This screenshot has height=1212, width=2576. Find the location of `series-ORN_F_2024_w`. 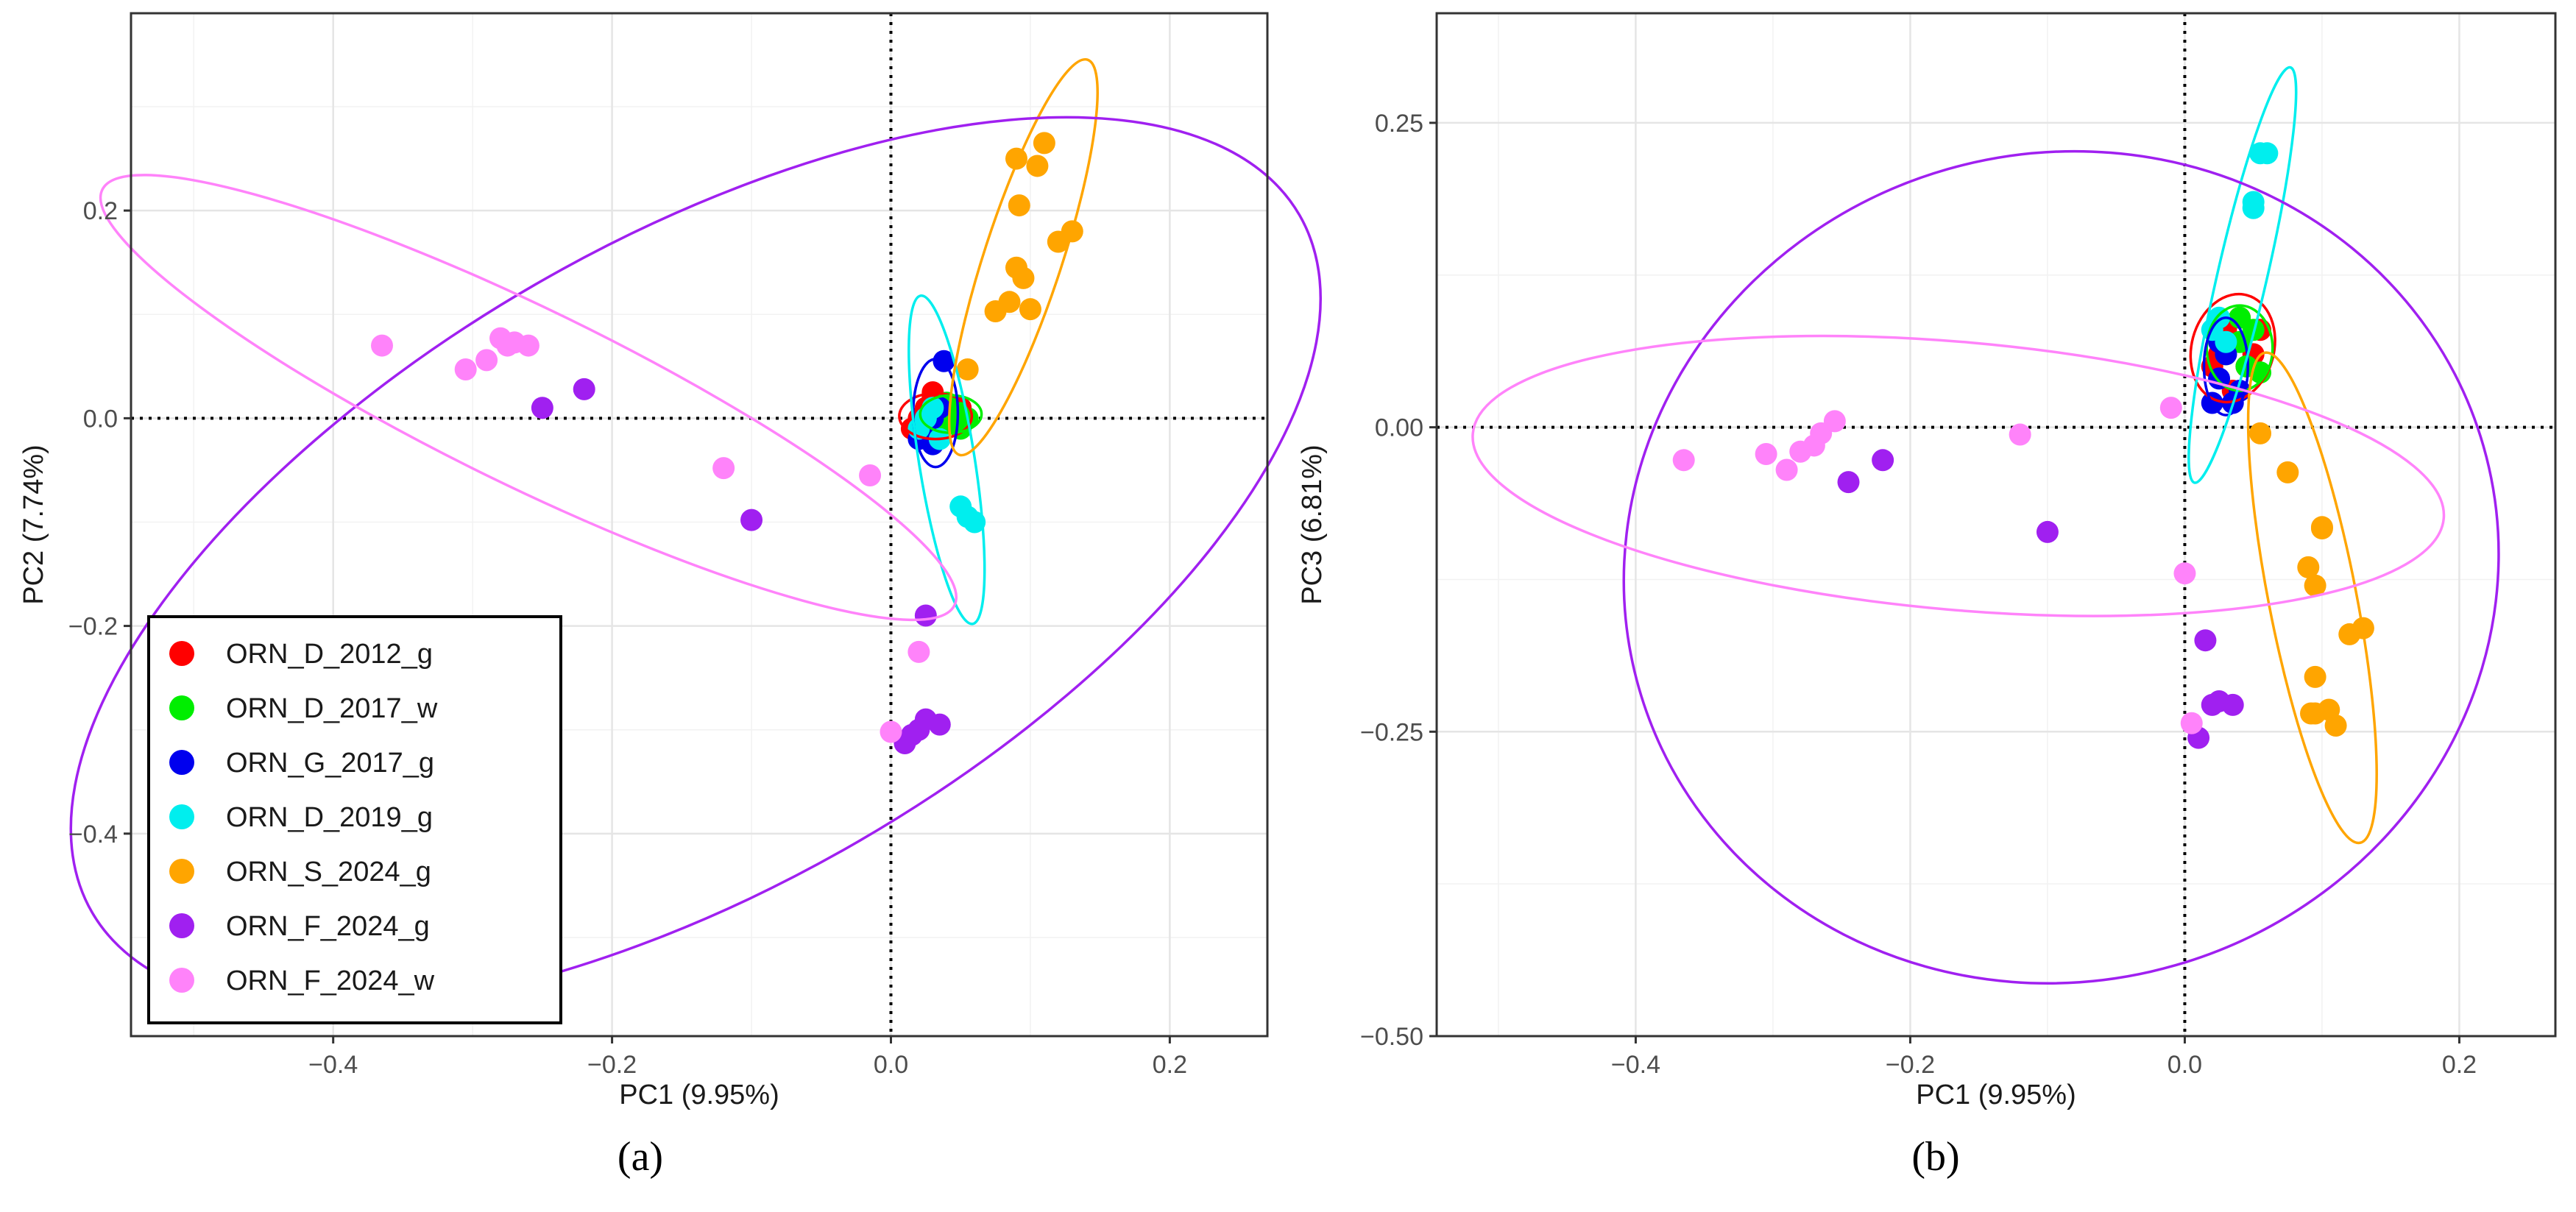

series-ORN_F_2024_w is located at coordinates (650, 535).